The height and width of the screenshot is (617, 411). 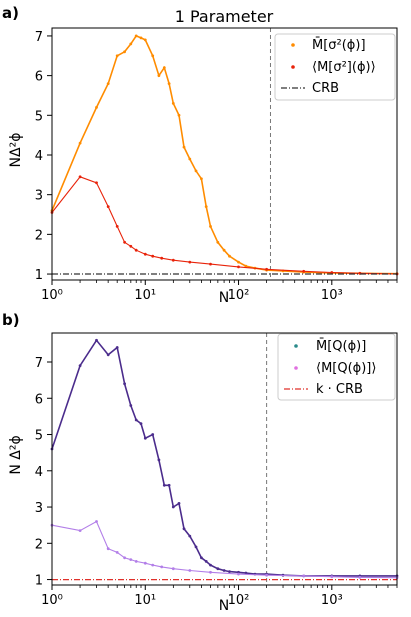 What do you see at coordinates (332, 295) in the screenshot?
I see `x-tick-label-a-3: 10³` at bounding box center [332, 295].